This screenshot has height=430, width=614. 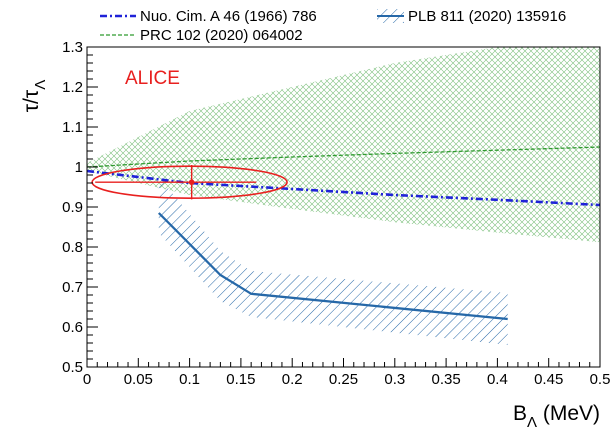 I want to click on y-tick-label: 0.7, so click(x=72, y=287).